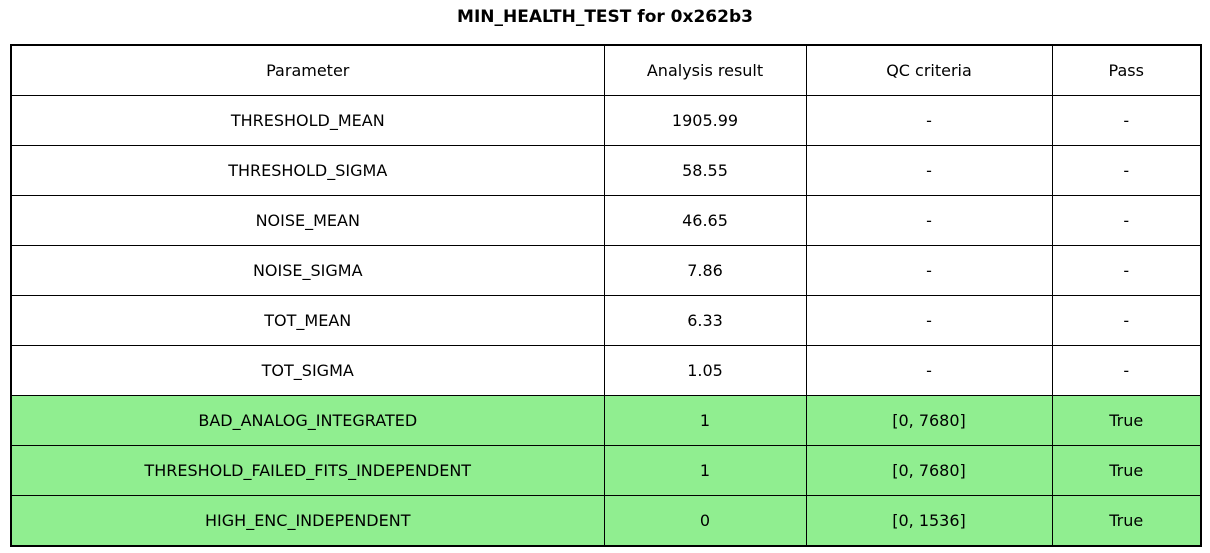 Image resolution: width=1210 pixels, height=553 pixels. What do you see at coordinates (705, 320) in the screenshot?
I see `cell-analysis-result: 6.33` at bounding box center [705, 320].